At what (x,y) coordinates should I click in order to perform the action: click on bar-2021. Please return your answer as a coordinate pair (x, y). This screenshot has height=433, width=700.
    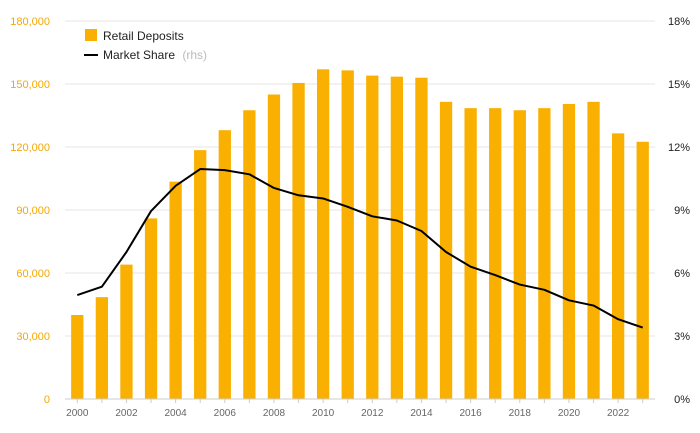
    Looking at the image, I should click on (593, 250).